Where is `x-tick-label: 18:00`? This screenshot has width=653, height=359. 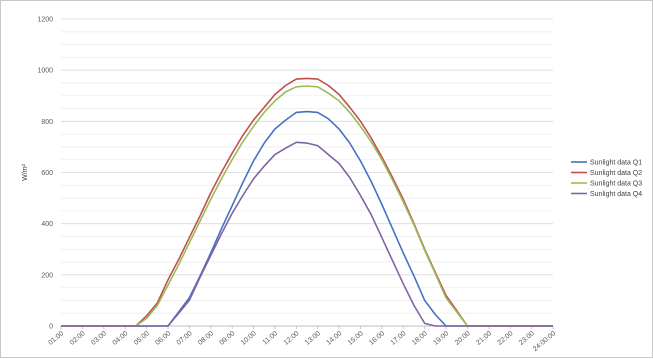 x-tick-label: 18:00 is located at coordinates (420, 338).